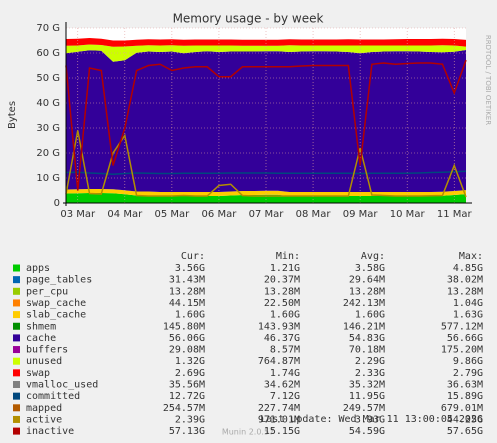 The image size is (497, 443). Describe the element at coordinates (190, 373) in the screenshot. I see `legend-stat: 2.69G` at that location.